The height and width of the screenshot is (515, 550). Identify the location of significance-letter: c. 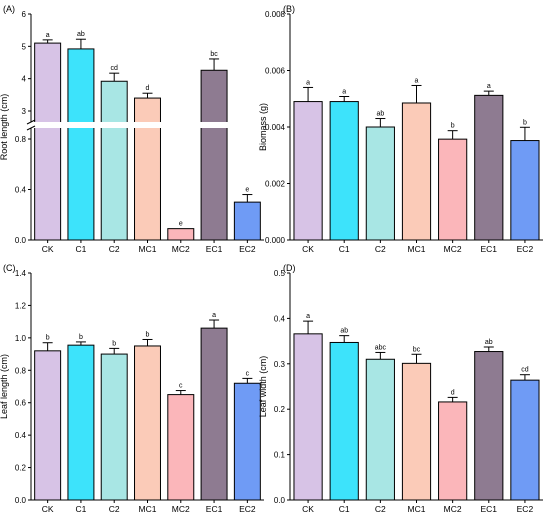
(248, 373).